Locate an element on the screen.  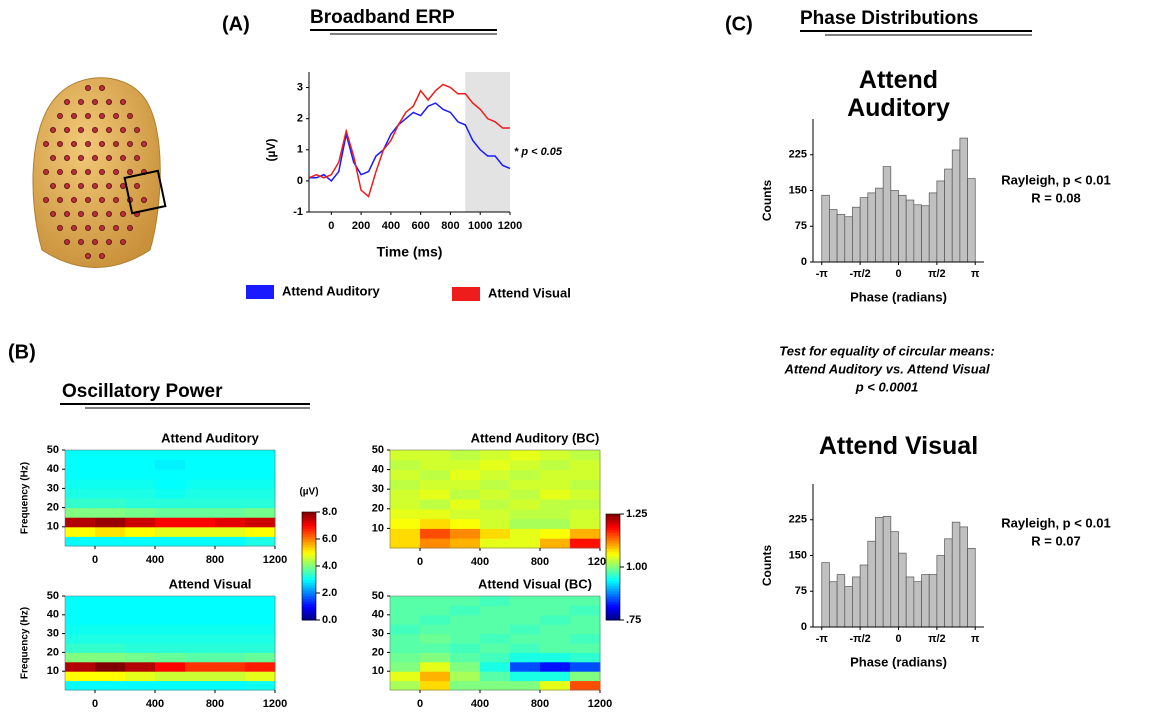
colorbar-tick-label: 4.0 is located at coordinates (329, 566).